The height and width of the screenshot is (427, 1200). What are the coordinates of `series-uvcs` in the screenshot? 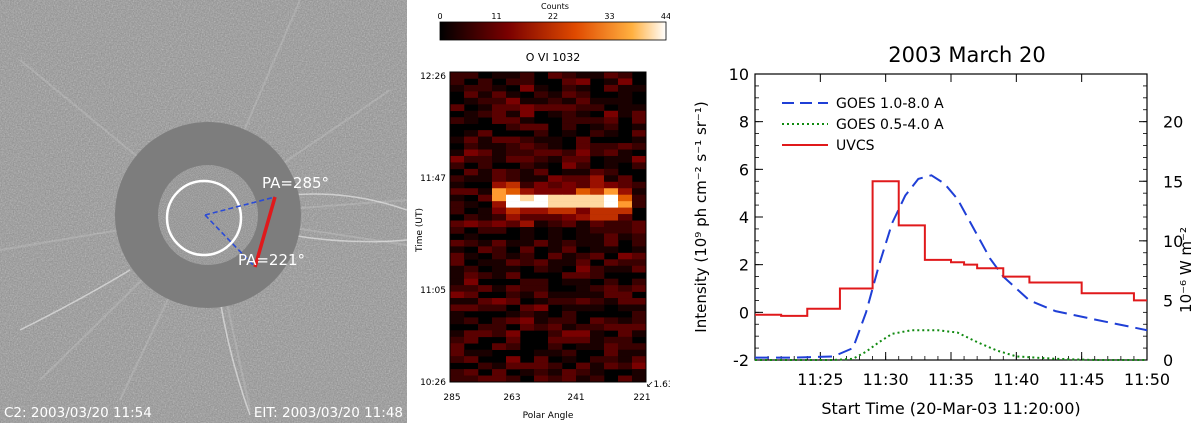 It's located at (951, 248).